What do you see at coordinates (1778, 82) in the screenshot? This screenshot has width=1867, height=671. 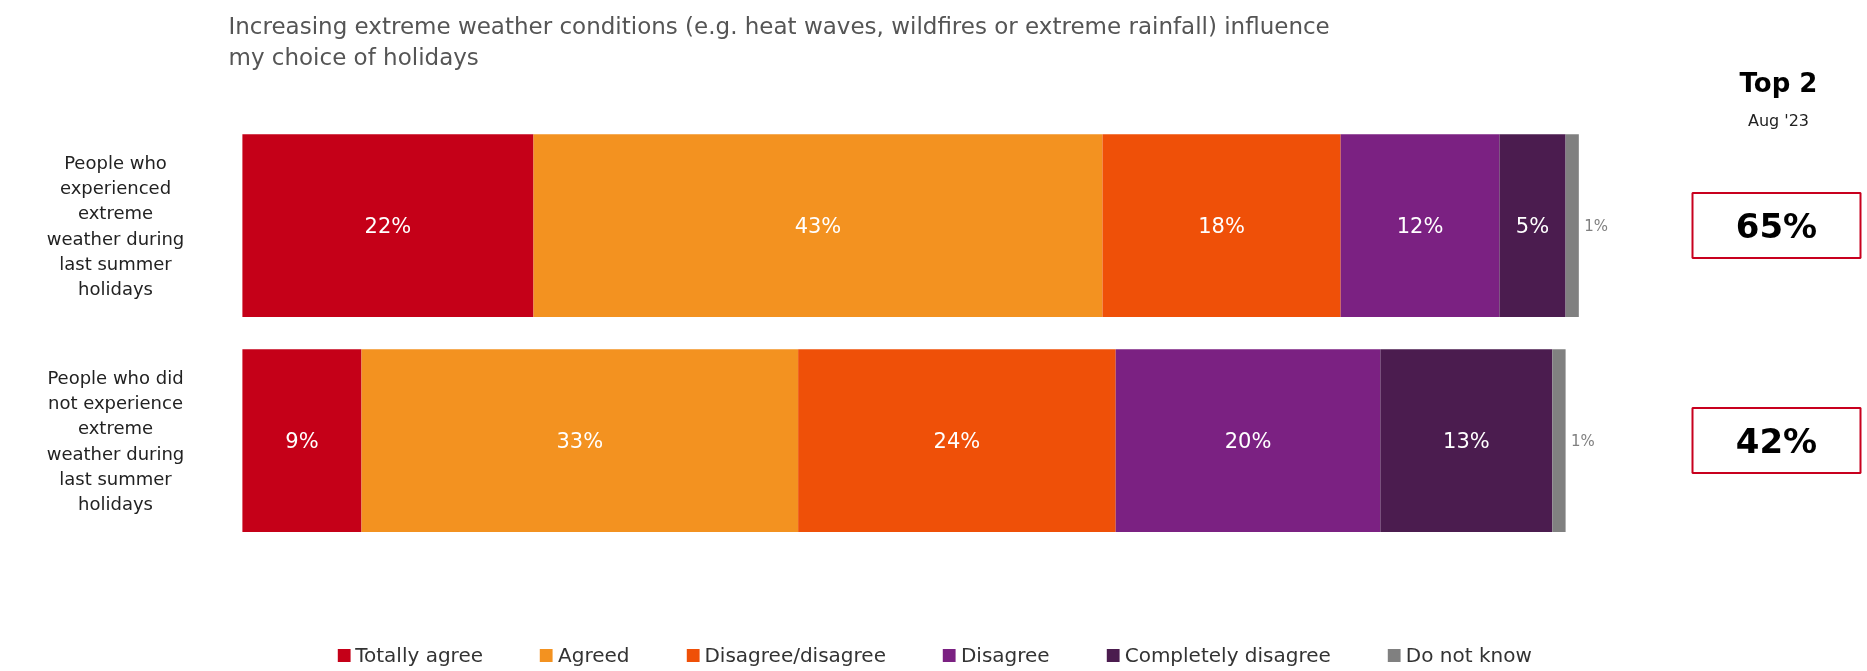 I see `text: Top 2` at bounding box center [1778, 82].